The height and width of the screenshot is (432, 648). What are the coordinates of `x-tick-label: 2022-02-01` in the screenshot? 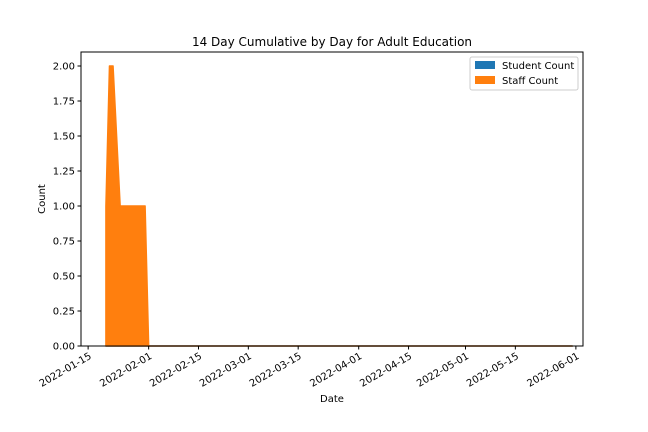 It's located at (126, 370).